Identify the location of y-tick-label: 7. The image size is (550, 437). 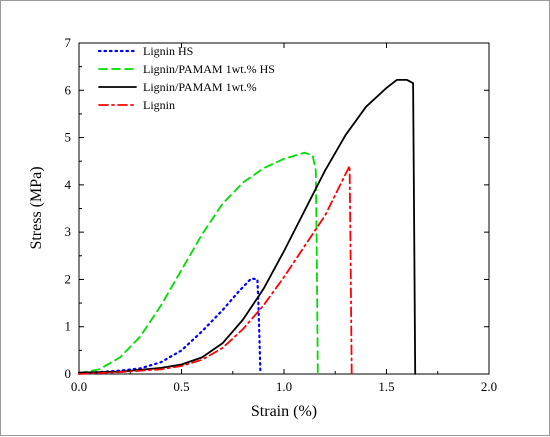
(68, 42).